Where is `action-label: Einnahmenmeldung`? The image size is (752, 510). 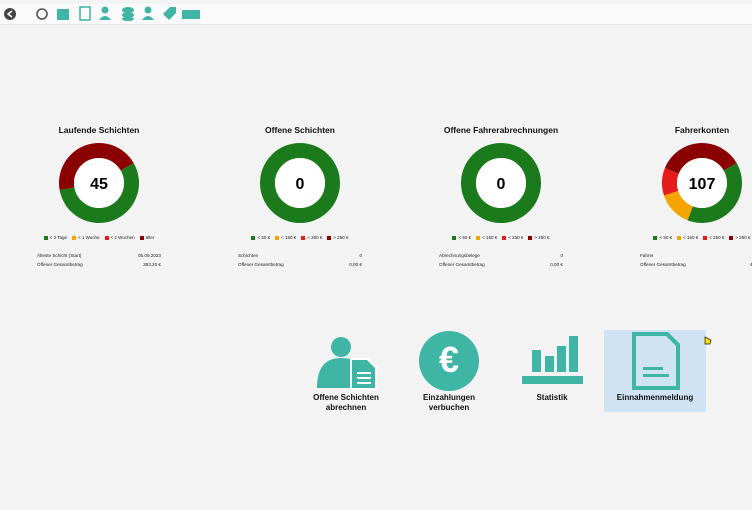 action-label: Einnahmenmeldung is located at coordinates (655, 397).